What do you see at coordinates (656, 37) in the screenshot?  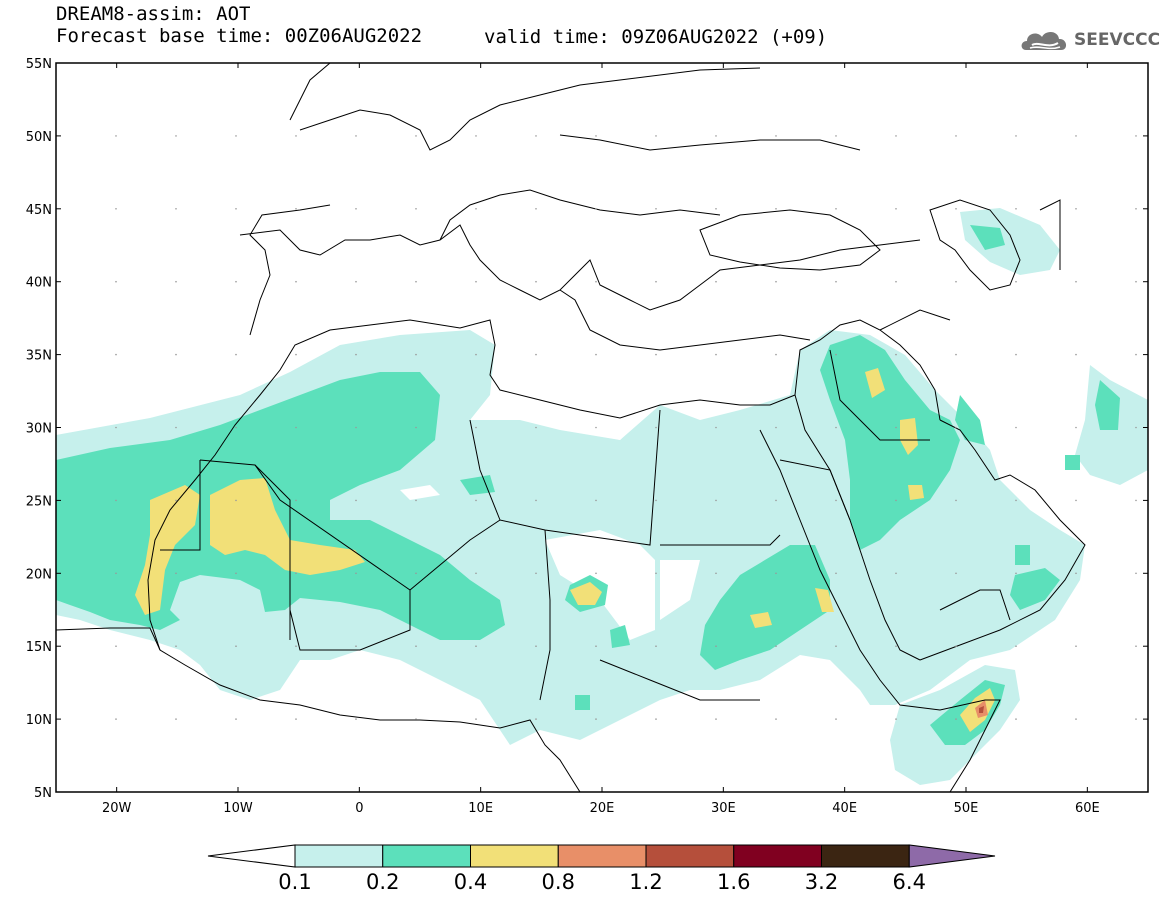 I see `valid-time: valid time: 09Z06AUG2022 (+09)` at bounding box center [656, 37].